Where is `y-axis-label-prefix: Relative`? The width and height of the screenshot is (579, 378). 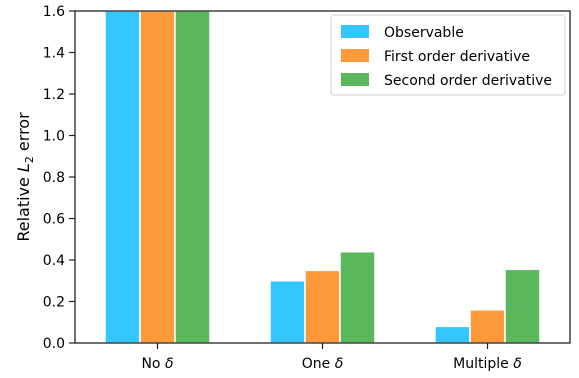
y-axis-label-prefix: Relative is located at coordinates (23, 207).